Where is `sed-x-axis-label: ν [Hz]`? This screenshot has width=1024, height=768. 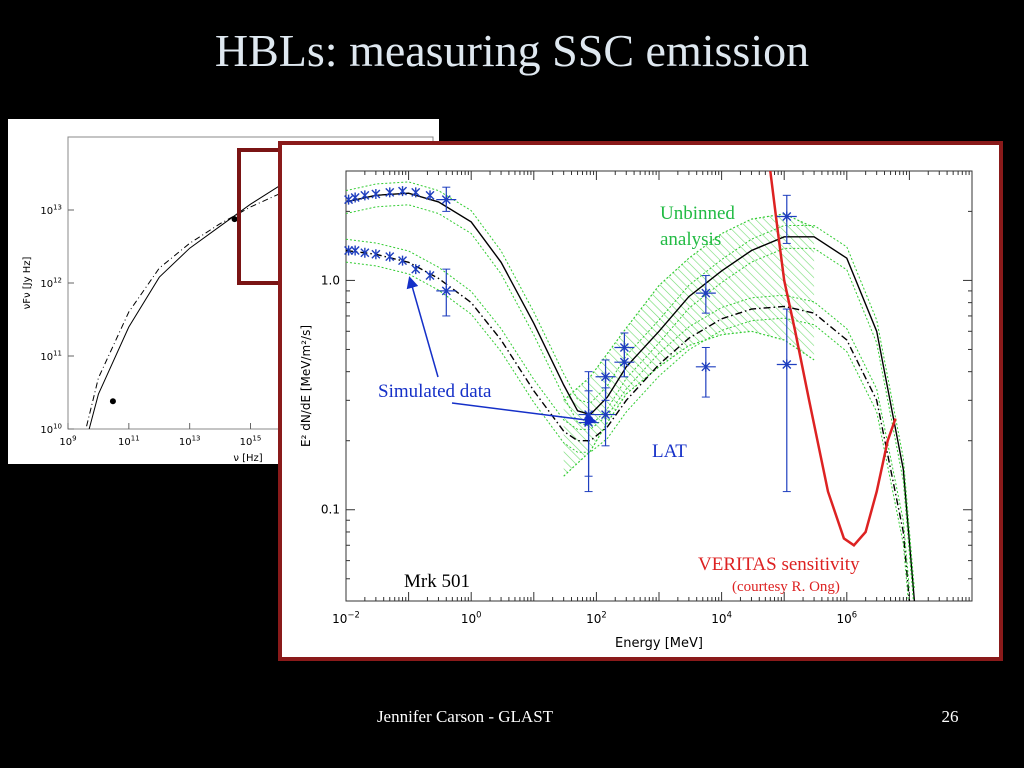 sed-x-axis-label: ν [Hz] is located at coordinates (247, 458).